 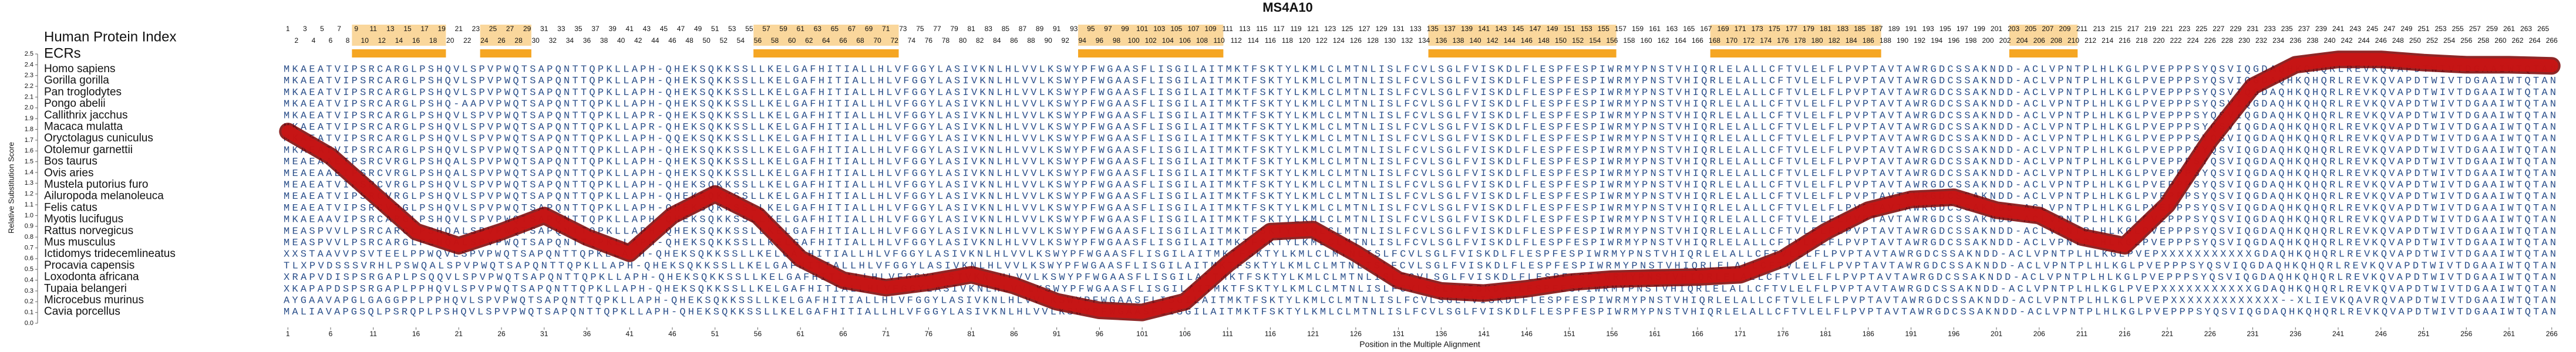 What do you see at coordinates (544, 29) in the screenshot?
I see `index-number: 31` at bounding box center [544, 29].